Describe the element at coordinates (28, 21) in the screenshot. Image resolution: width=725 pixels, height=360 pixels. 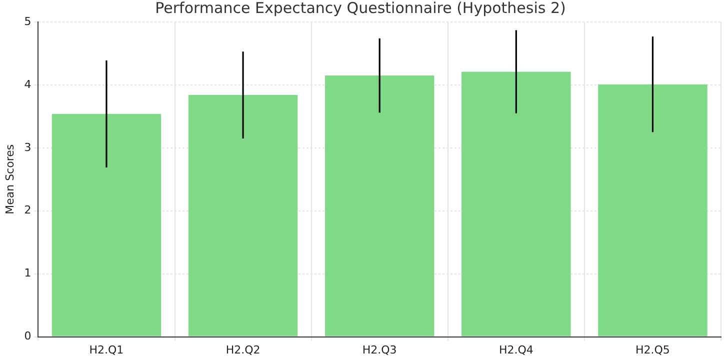
I see `y-tick-label: 5` at that location.